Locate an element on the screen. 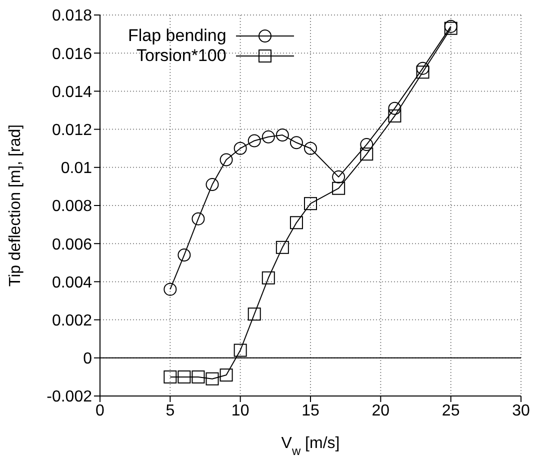 The image size is (543, 466). x-tick-label: 15 is located at coordinates (311, 411).